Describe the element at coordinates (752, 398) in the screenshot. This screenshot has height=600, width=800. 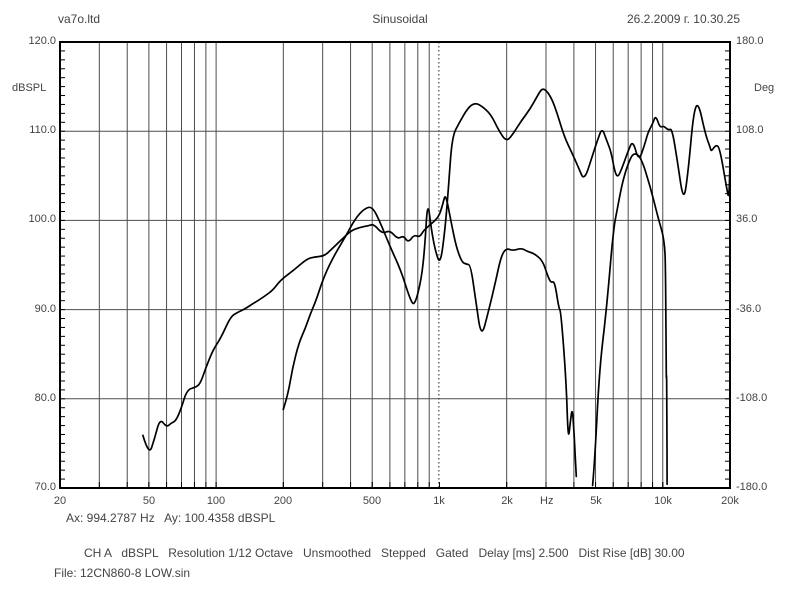
I see `right-axis-label: -108.0` at that location.